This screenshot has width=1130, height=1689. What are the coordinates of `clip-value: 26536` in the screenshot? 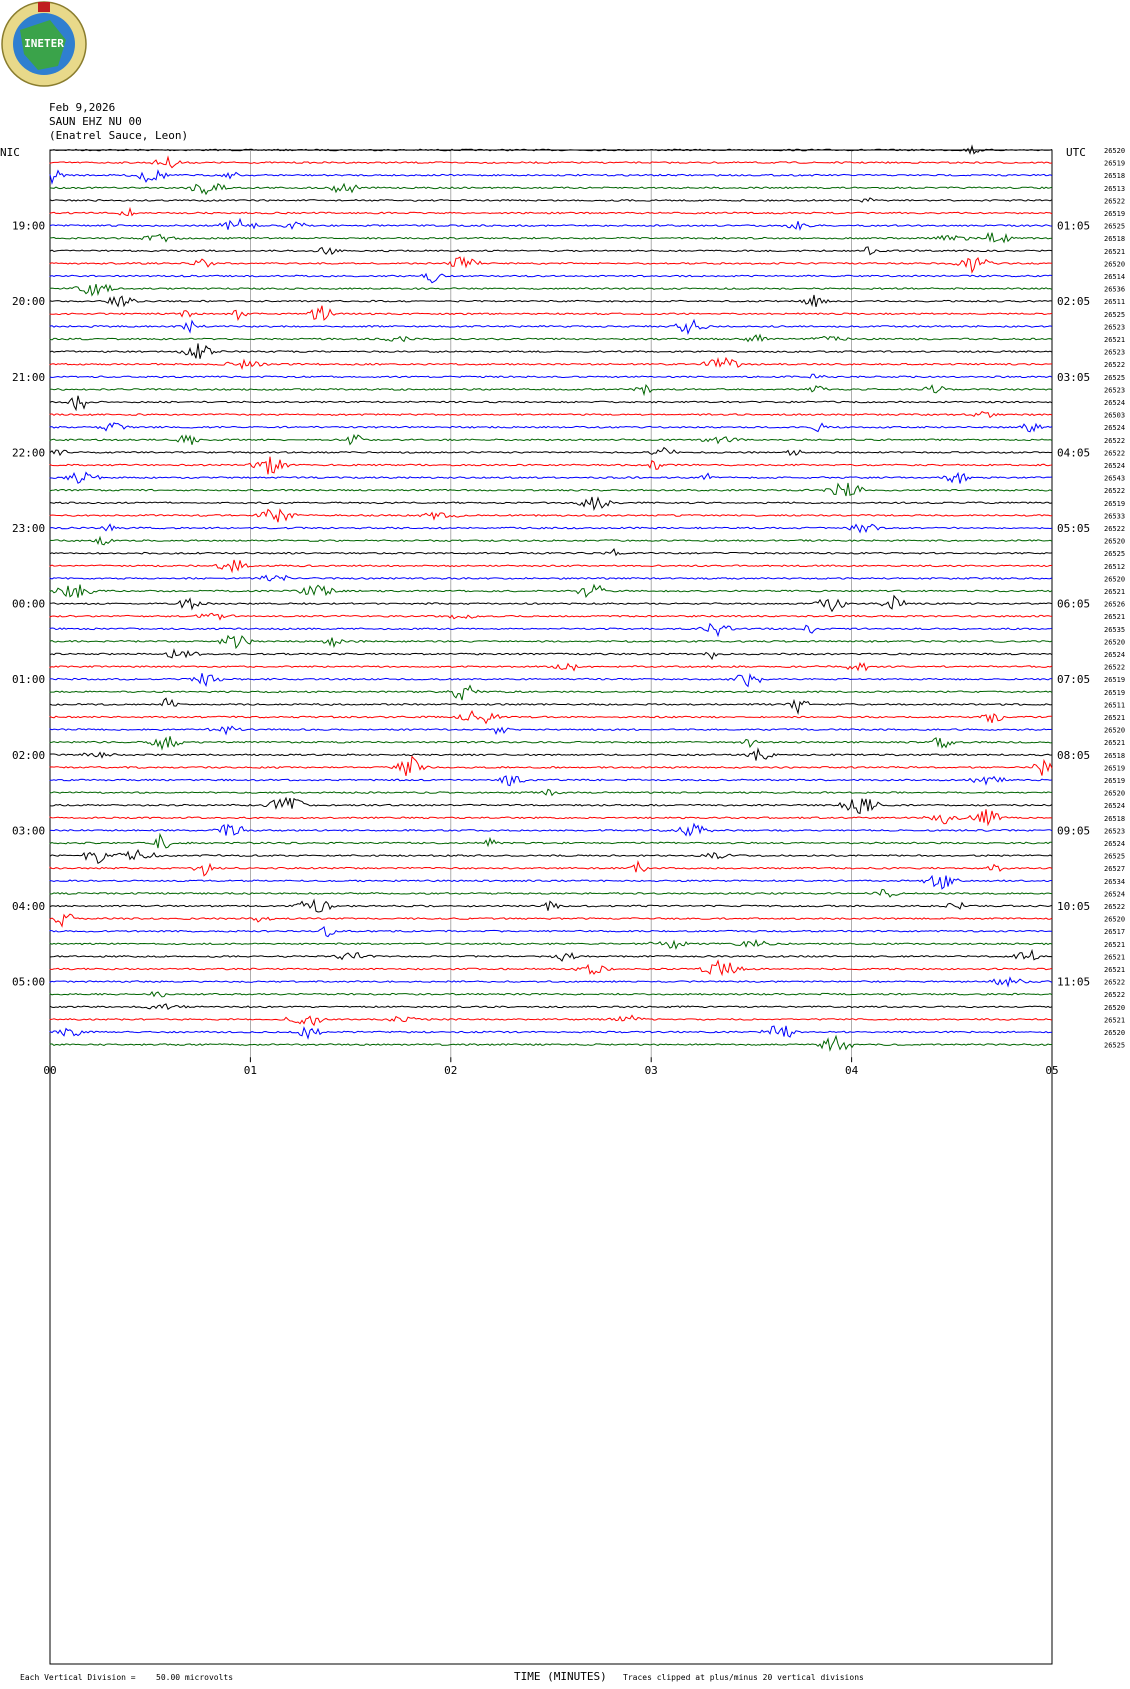 It's located at (1114, 290).